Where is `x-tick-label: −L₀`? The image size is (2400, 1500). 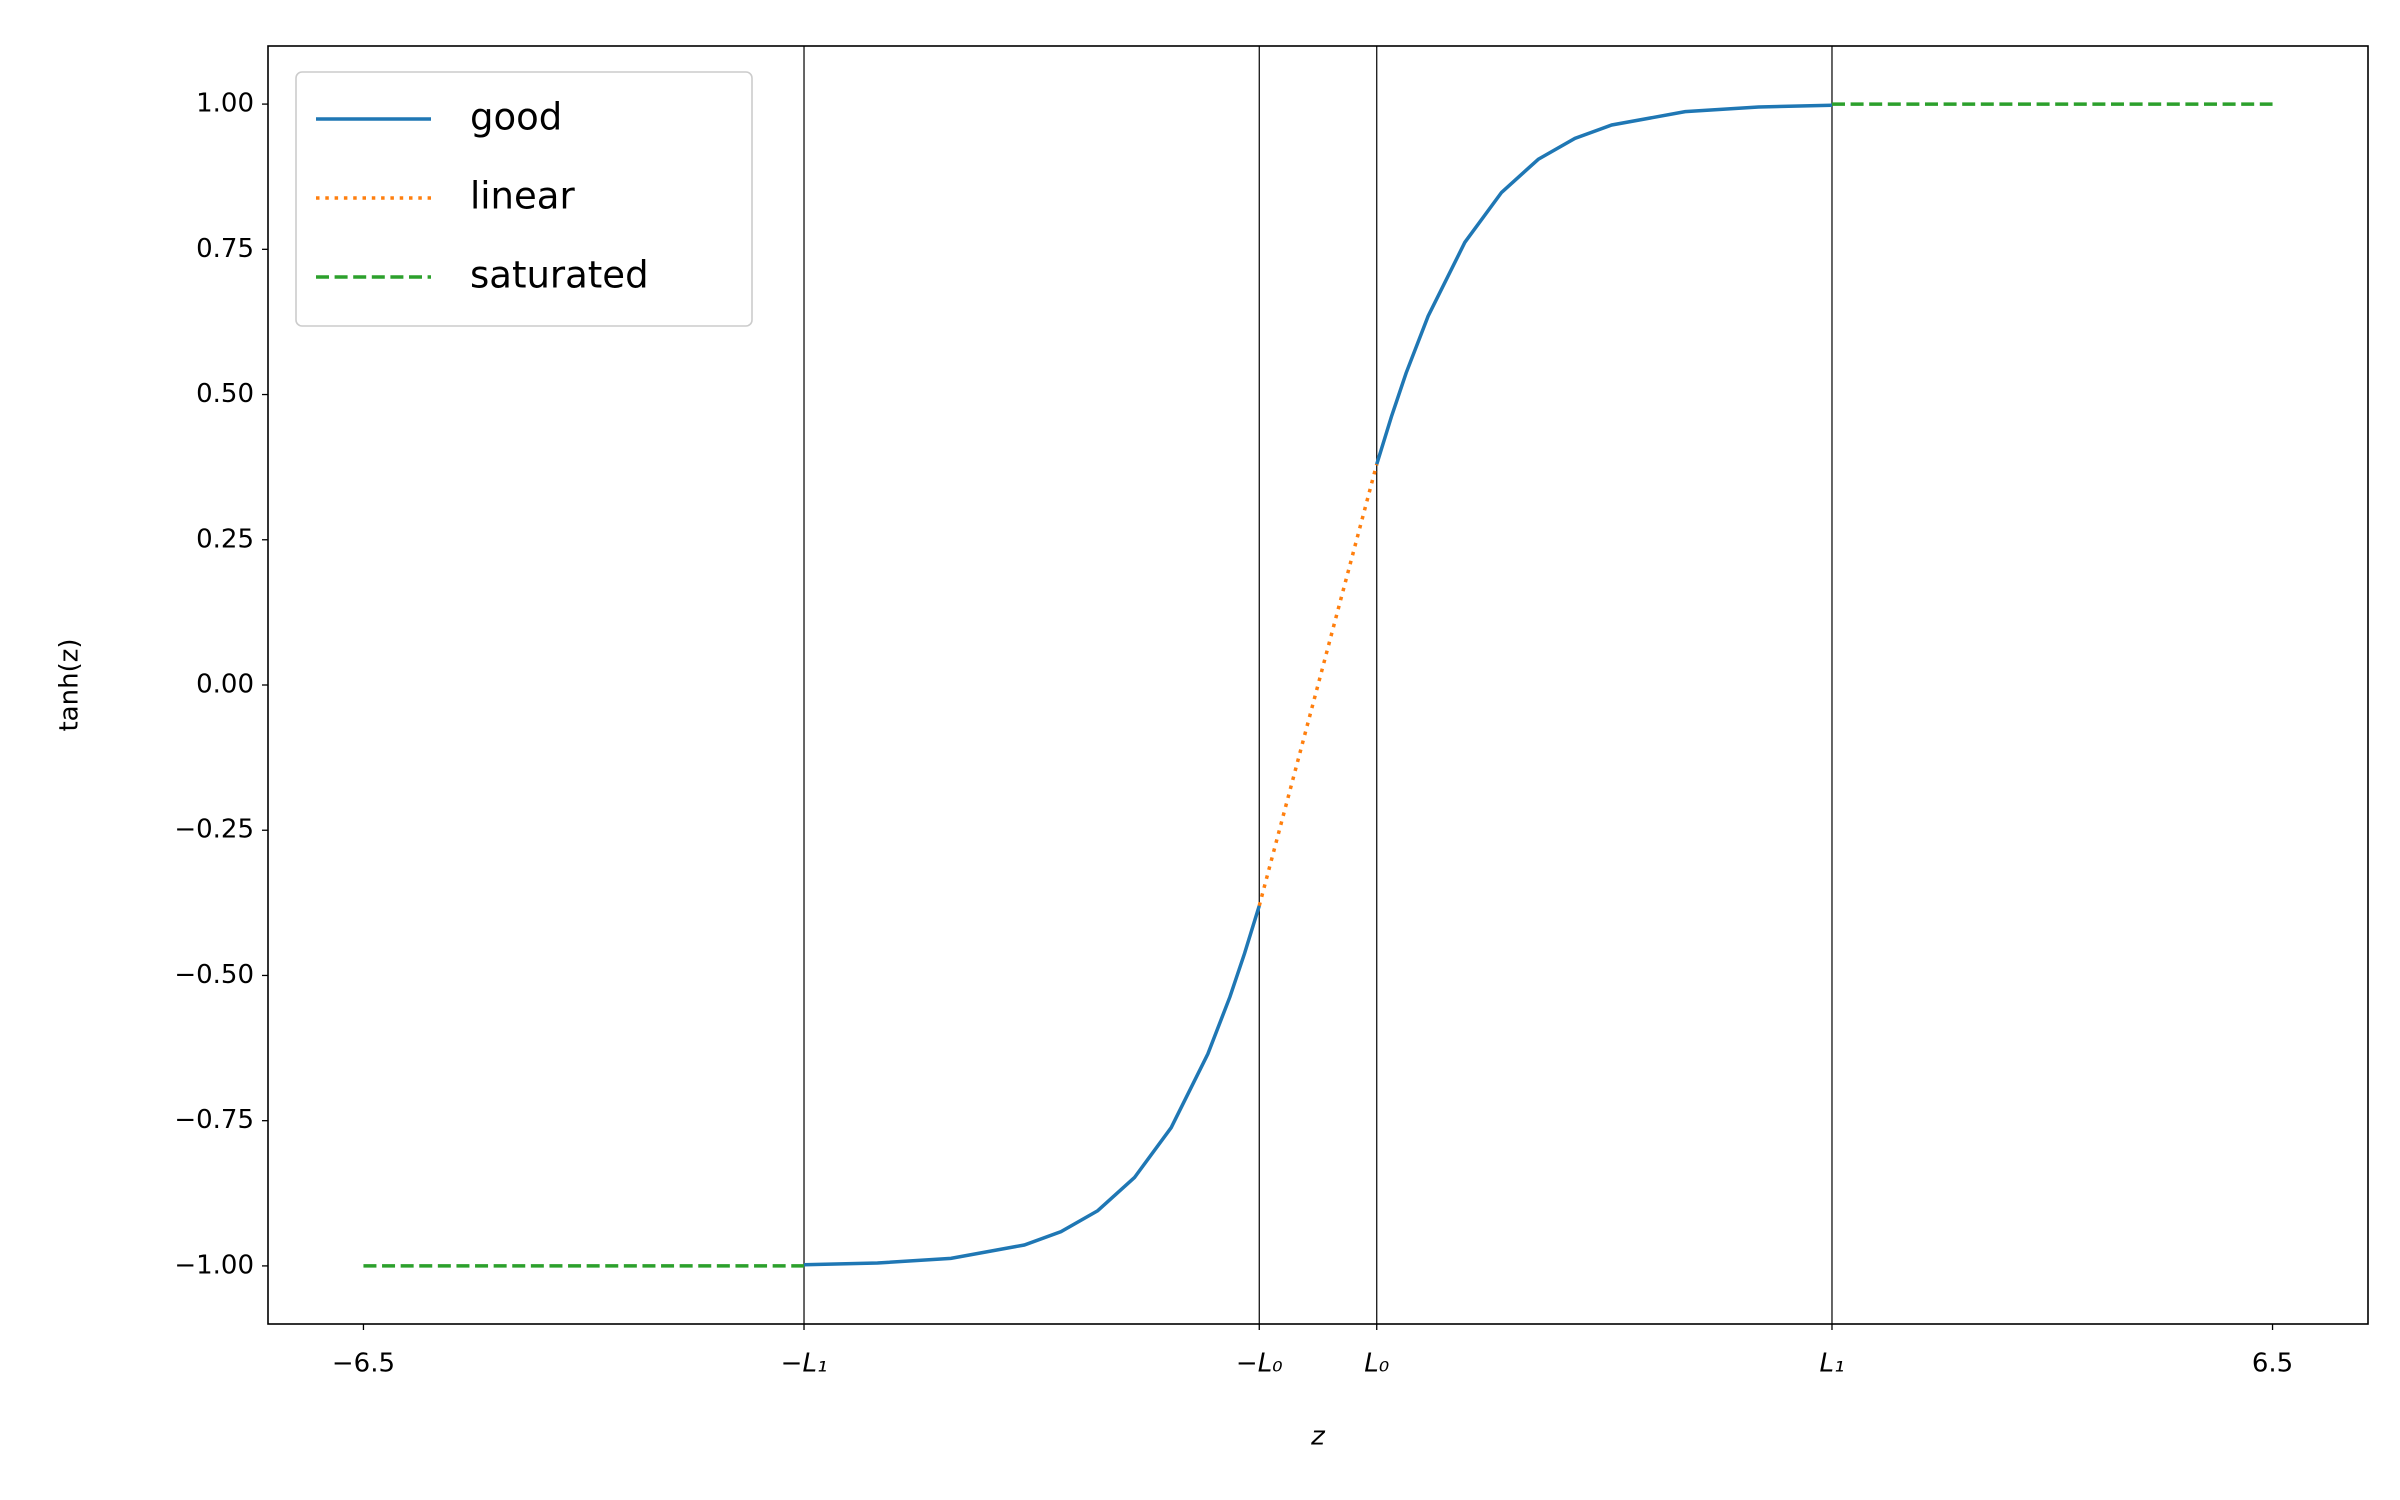 x-tick-label: −L₀ is located at coordinates (1259, 1364).